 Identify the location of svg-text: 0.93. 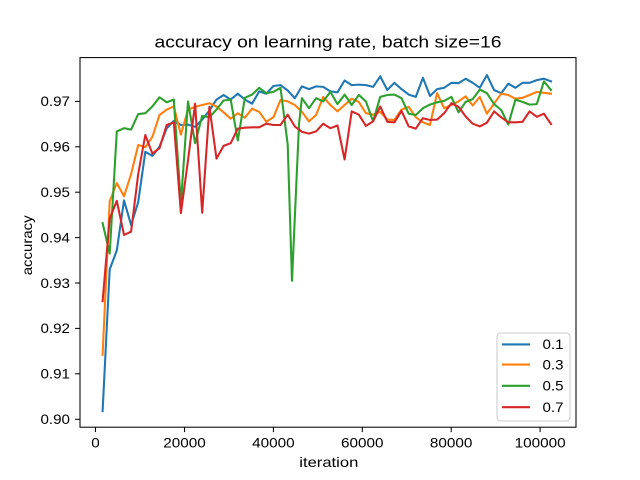
(56, 283).